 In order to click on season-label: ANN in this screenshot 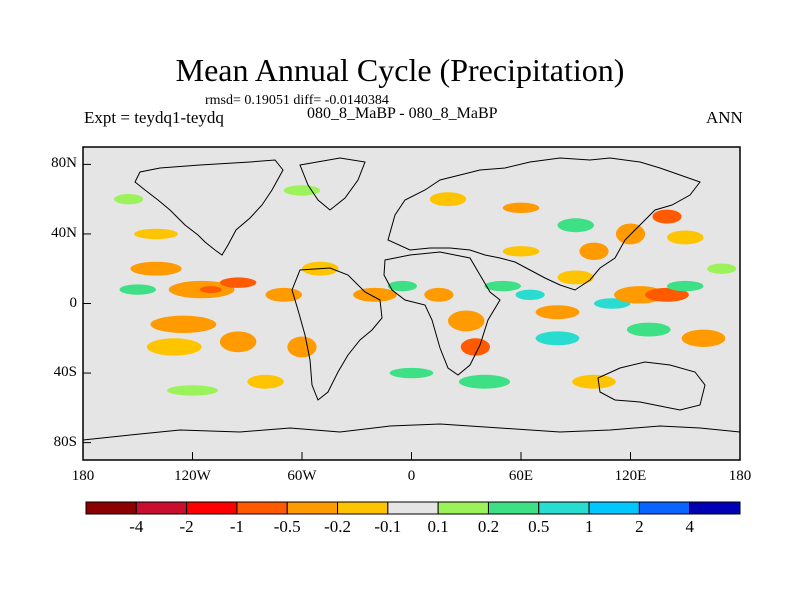, I will do `click(724, 117)`.